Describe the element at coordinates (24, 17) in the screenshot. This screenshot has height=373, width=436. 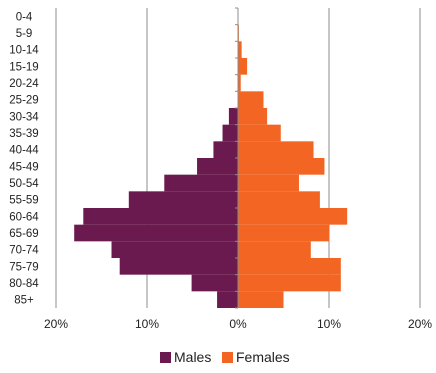
I see `category-label: 0-4` at that location.